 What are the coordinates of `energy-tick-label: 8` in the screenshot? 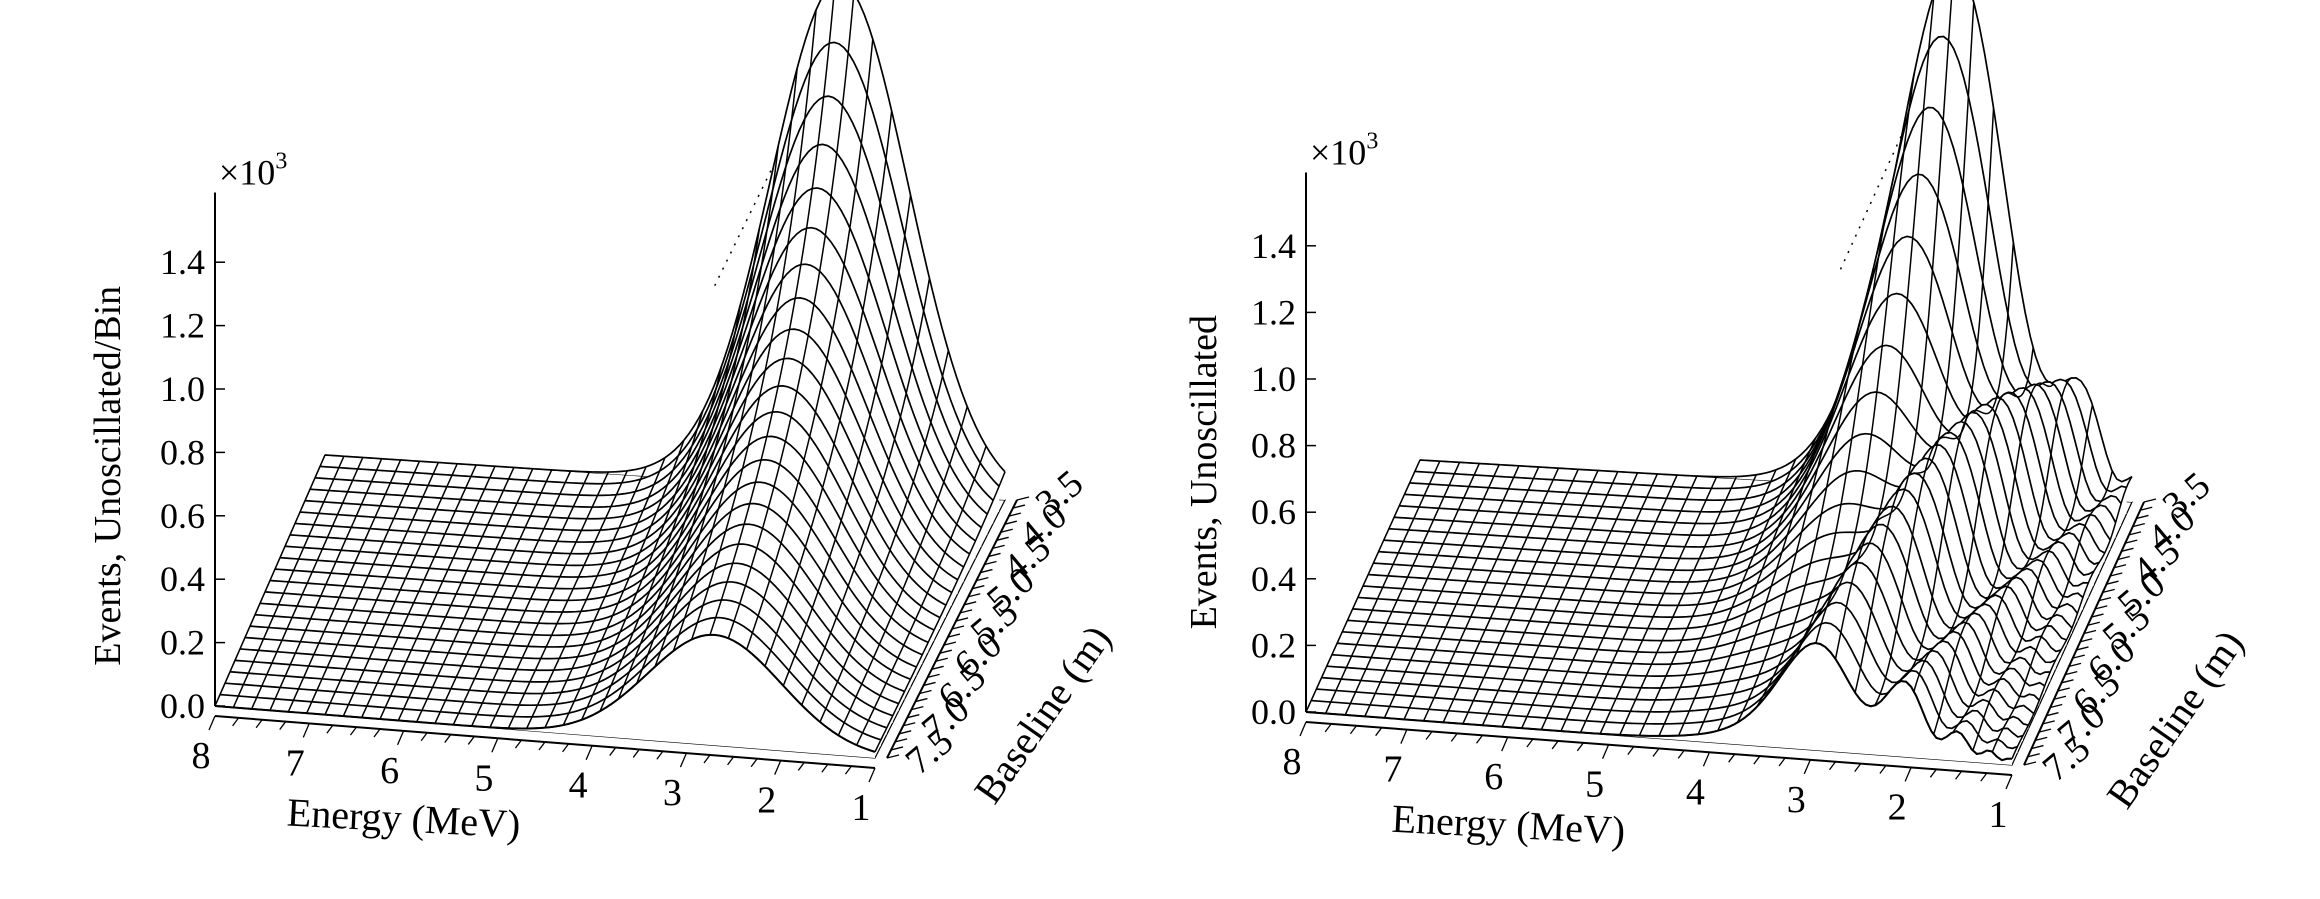 It's located at (1292, 762).